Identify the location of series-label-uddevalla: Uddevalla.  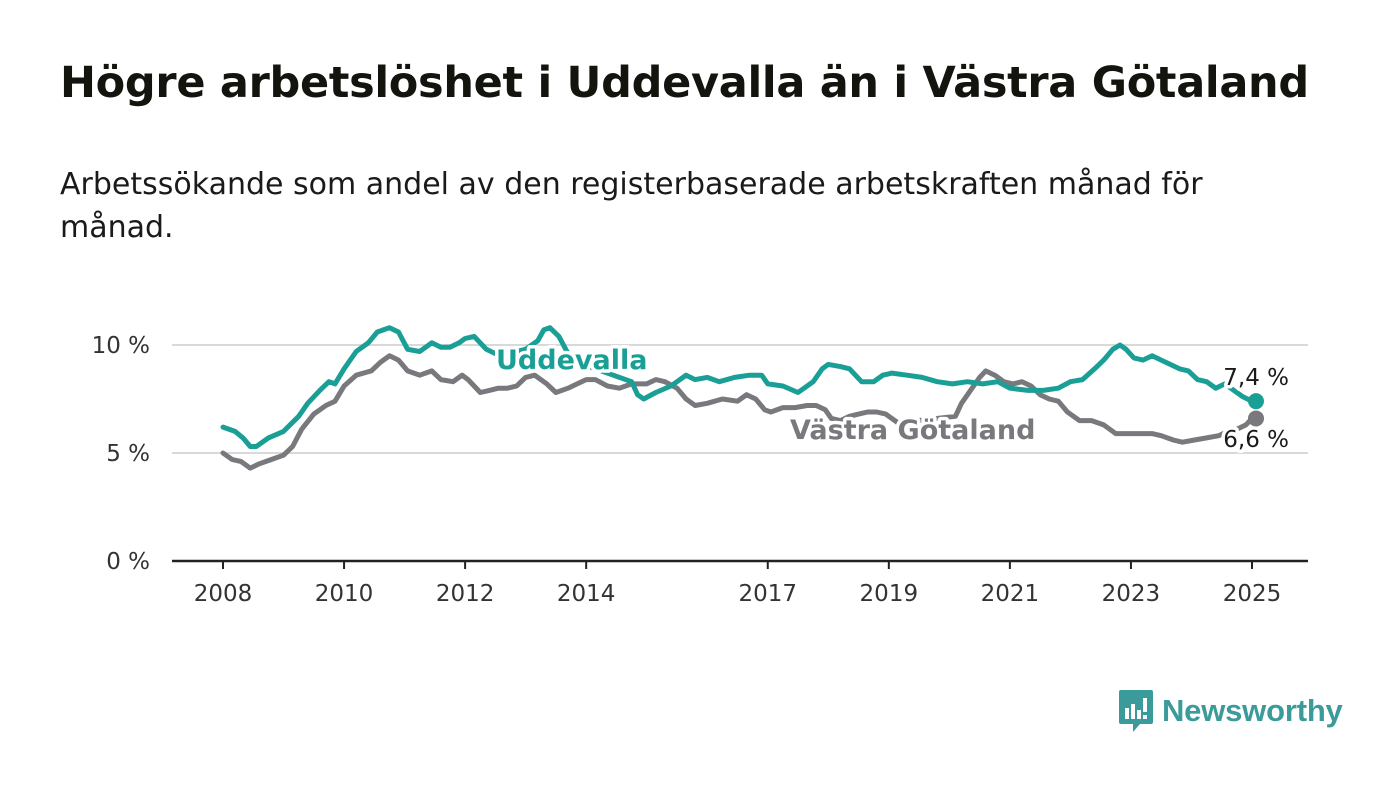
(571, 360).